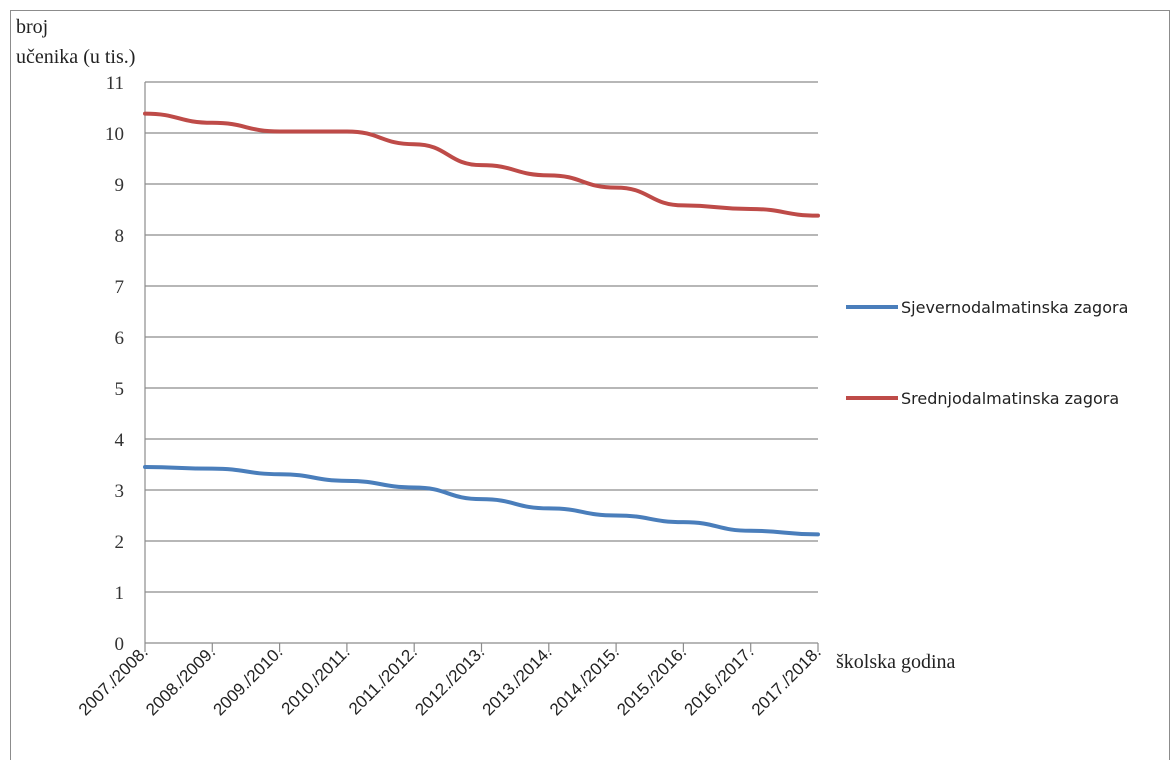 Image resolution: width=1171 pixels, height=760 pixels. I want to click on y-axis-title-line-1: broj, so click(32, 27).